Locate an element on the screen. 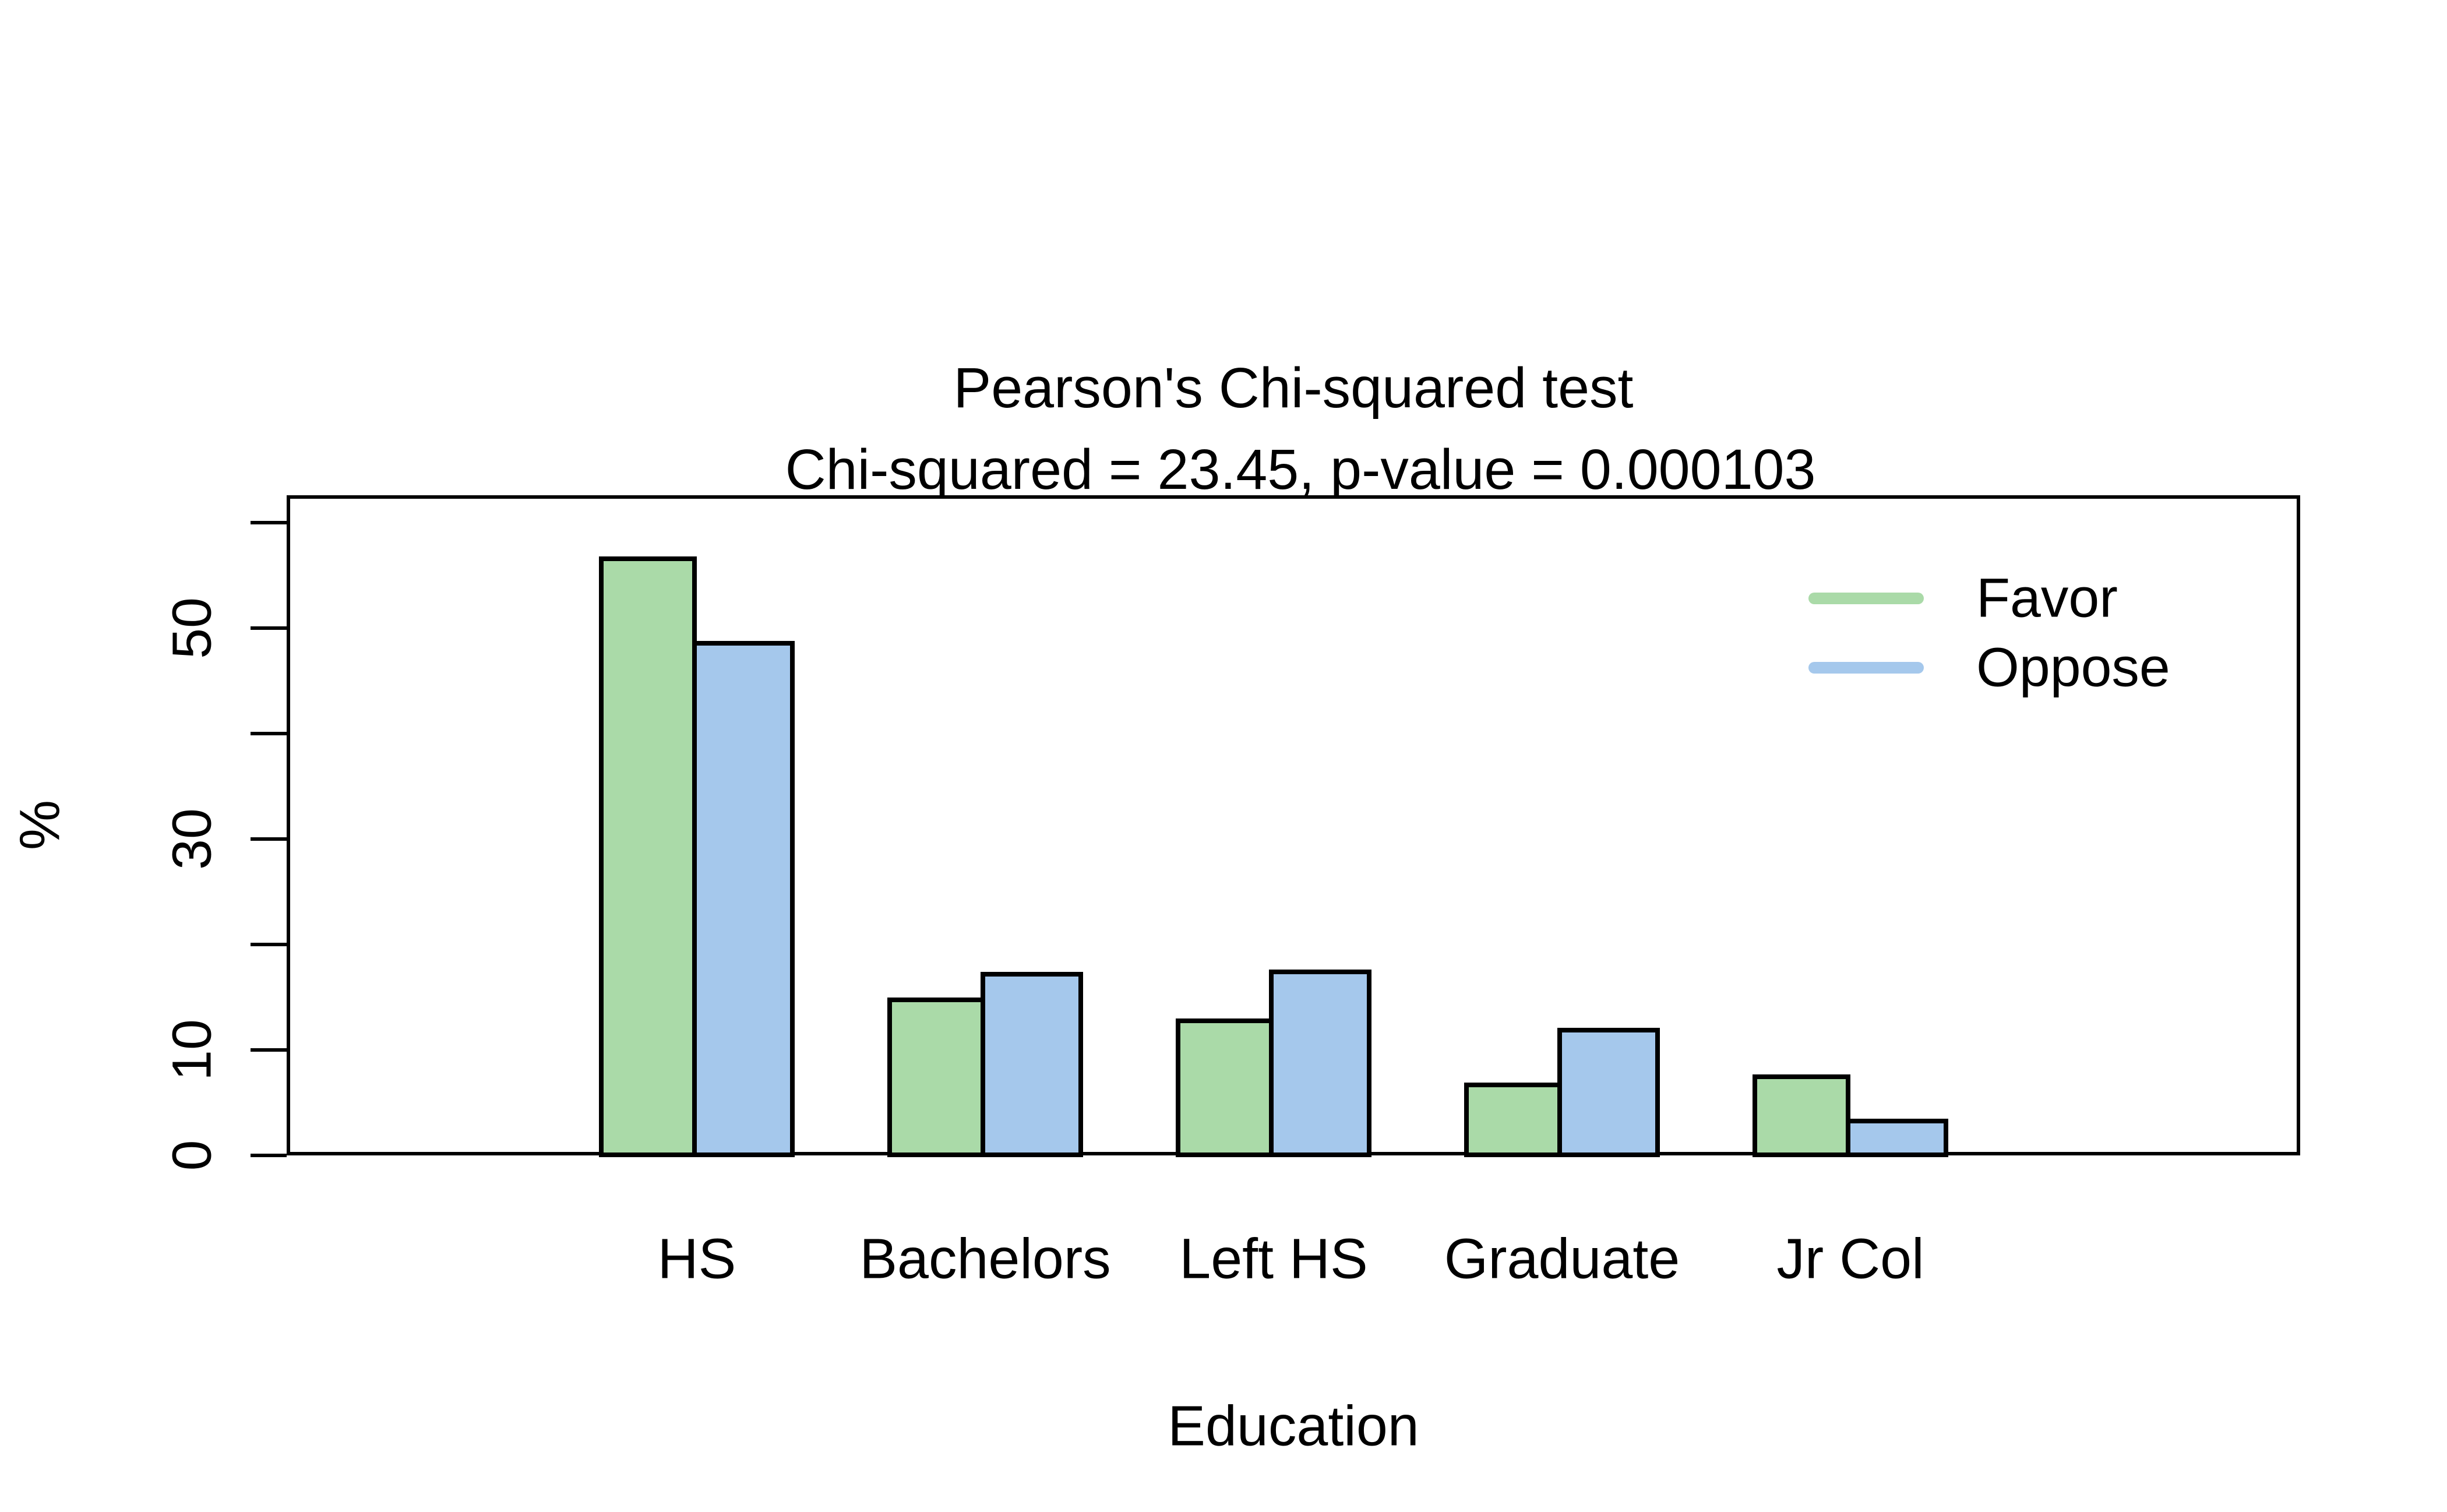  bar-oppose-left-hs is located at coordinates (1320, 1063).